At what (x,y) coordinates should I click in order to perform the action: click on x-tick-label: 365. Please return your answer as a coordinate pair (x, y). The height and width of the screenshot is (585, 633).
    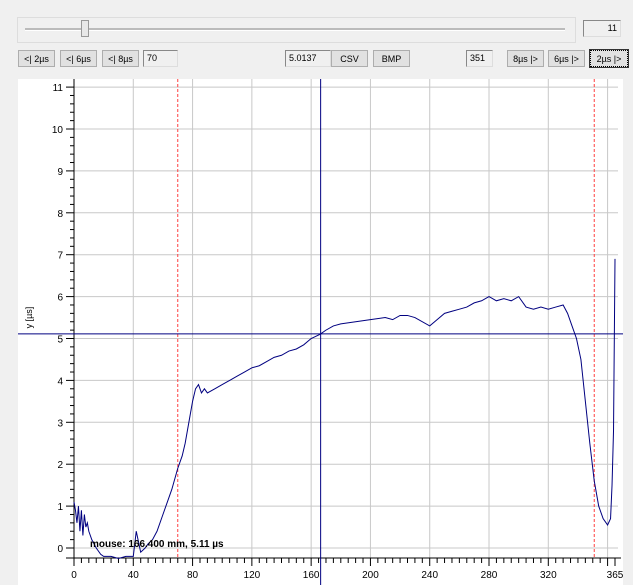
    Looking at the image, I should click on (615, 575).